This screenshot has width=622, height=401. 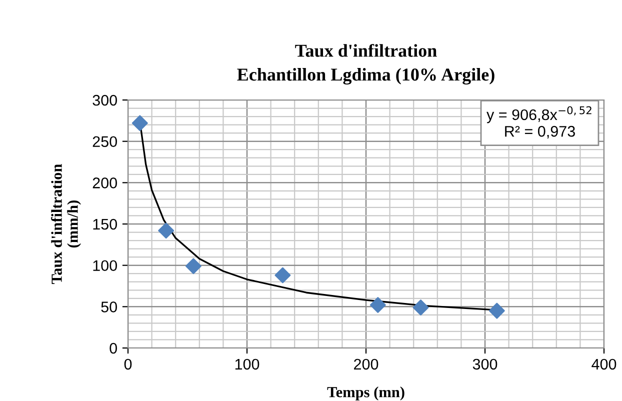 What do you see at coordinates (105, 266) in the screenshot?
I see `y-tick-label: 100` at bounding box center [105, 266].